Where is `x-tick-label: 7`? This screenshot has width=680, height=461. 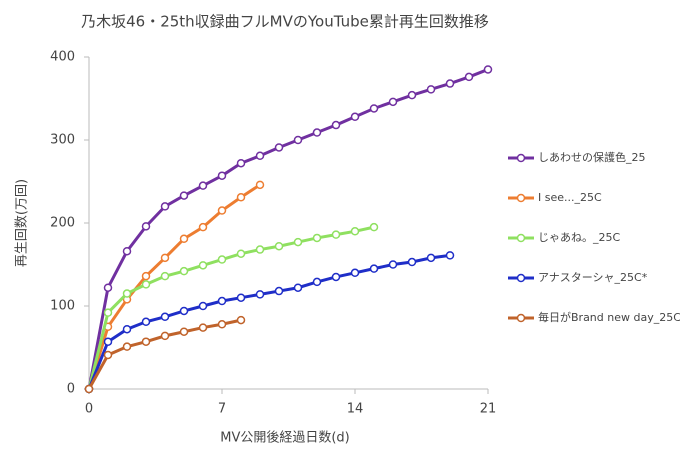
x-tick-label: 7 is located at coordinates (222, 409).